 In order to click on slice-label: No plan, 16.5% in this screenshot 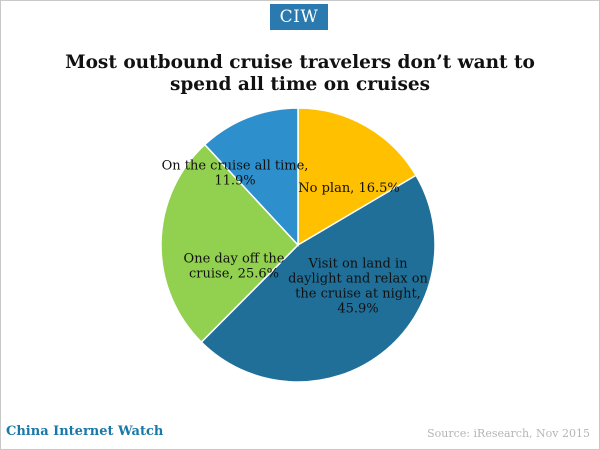, I will do `click(349, 188)`.